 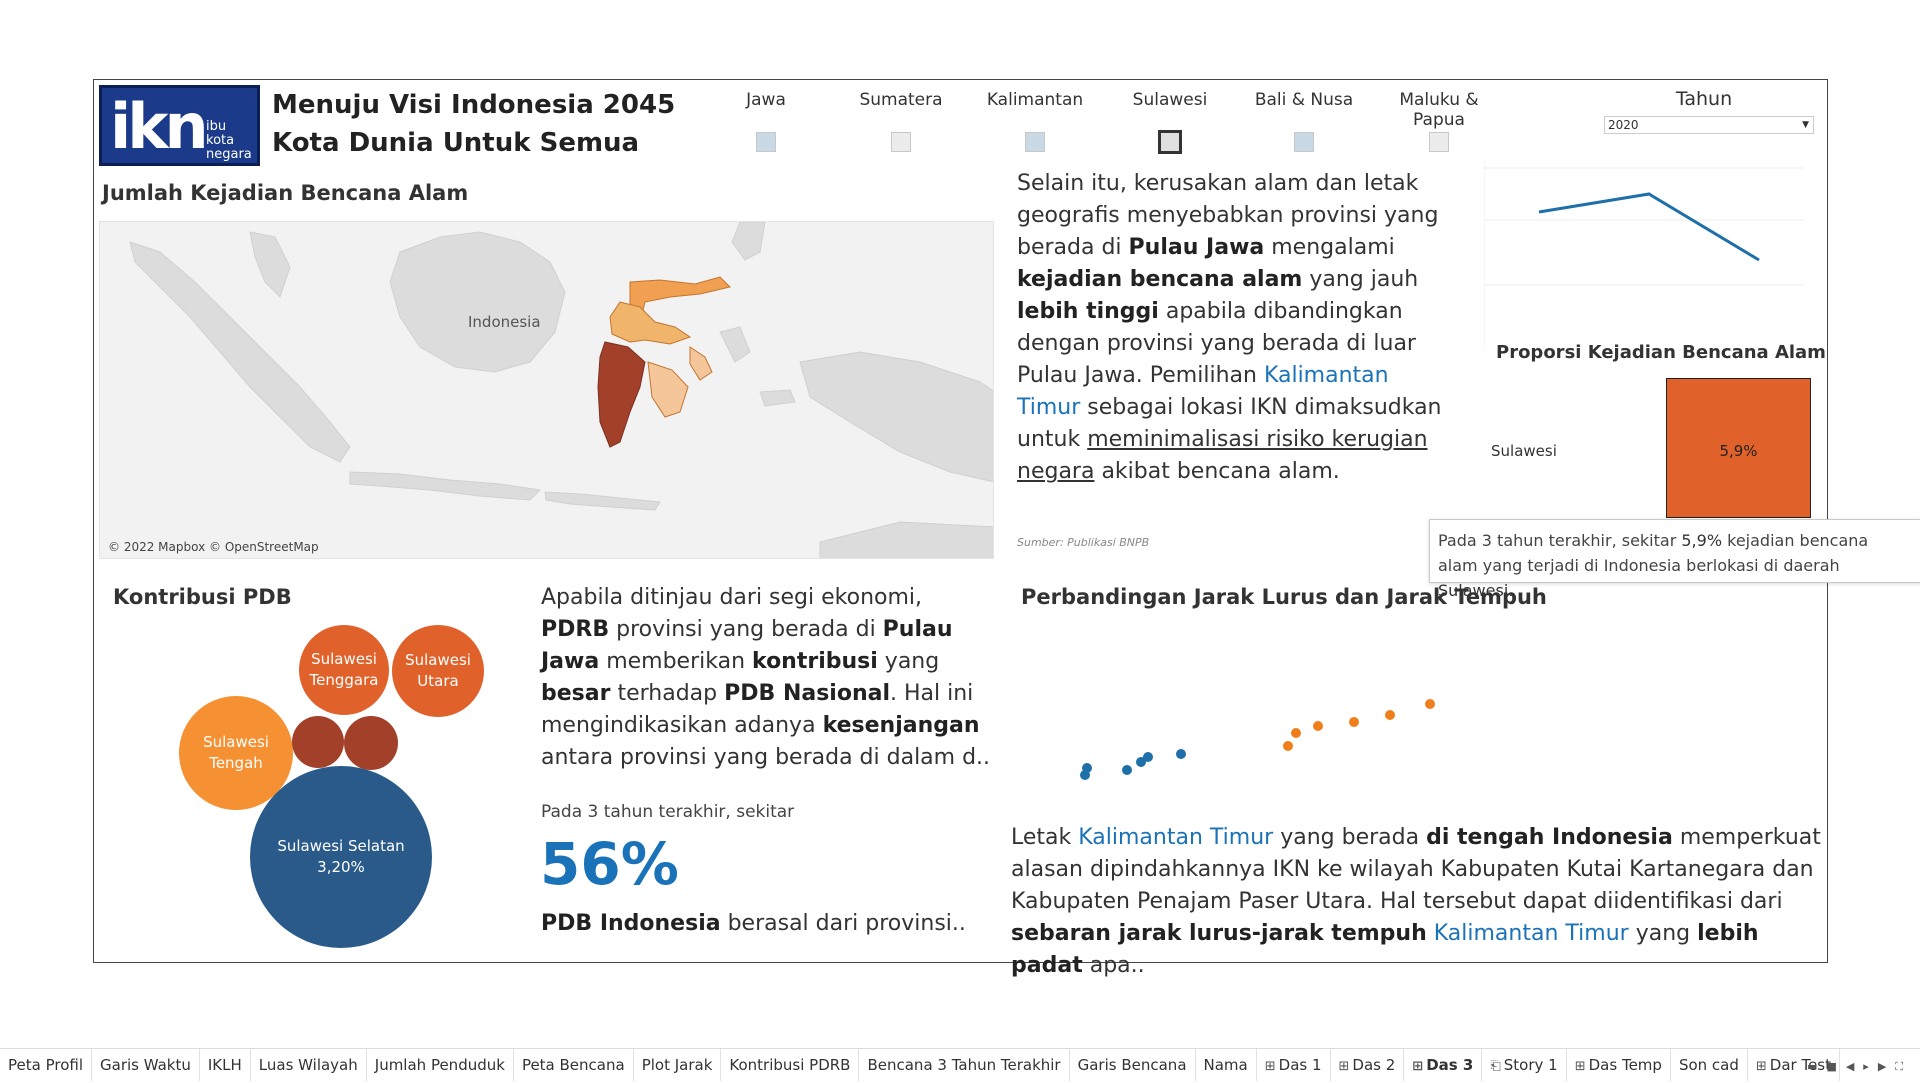 What do you see at coordinates (341, 846) in the screenshot?
I see `bubble-label: Sulawesi Selatan` at bounding box center [341, 846].